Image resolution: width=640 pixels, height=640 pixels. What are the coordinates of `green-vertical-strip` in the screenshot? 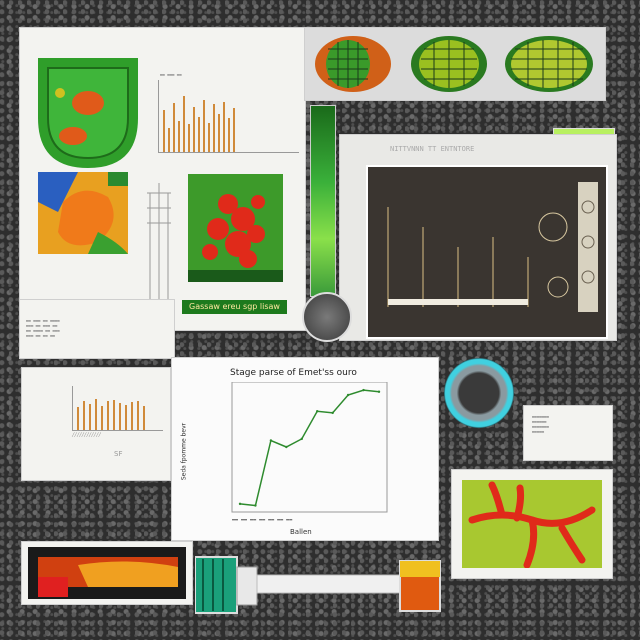 It's located at (323, 201).